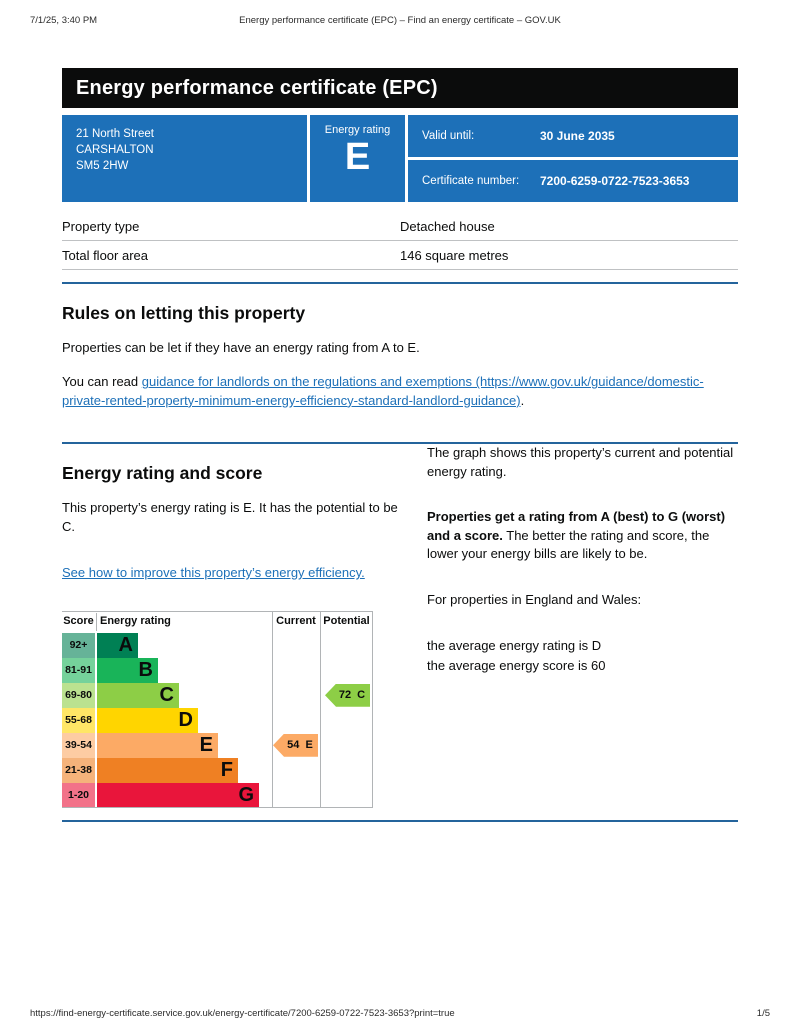  What do you see at coordinates (454, 255) in the screenshot?
I see `summary-value: 146 square metres` at bounding box center [454, 255].